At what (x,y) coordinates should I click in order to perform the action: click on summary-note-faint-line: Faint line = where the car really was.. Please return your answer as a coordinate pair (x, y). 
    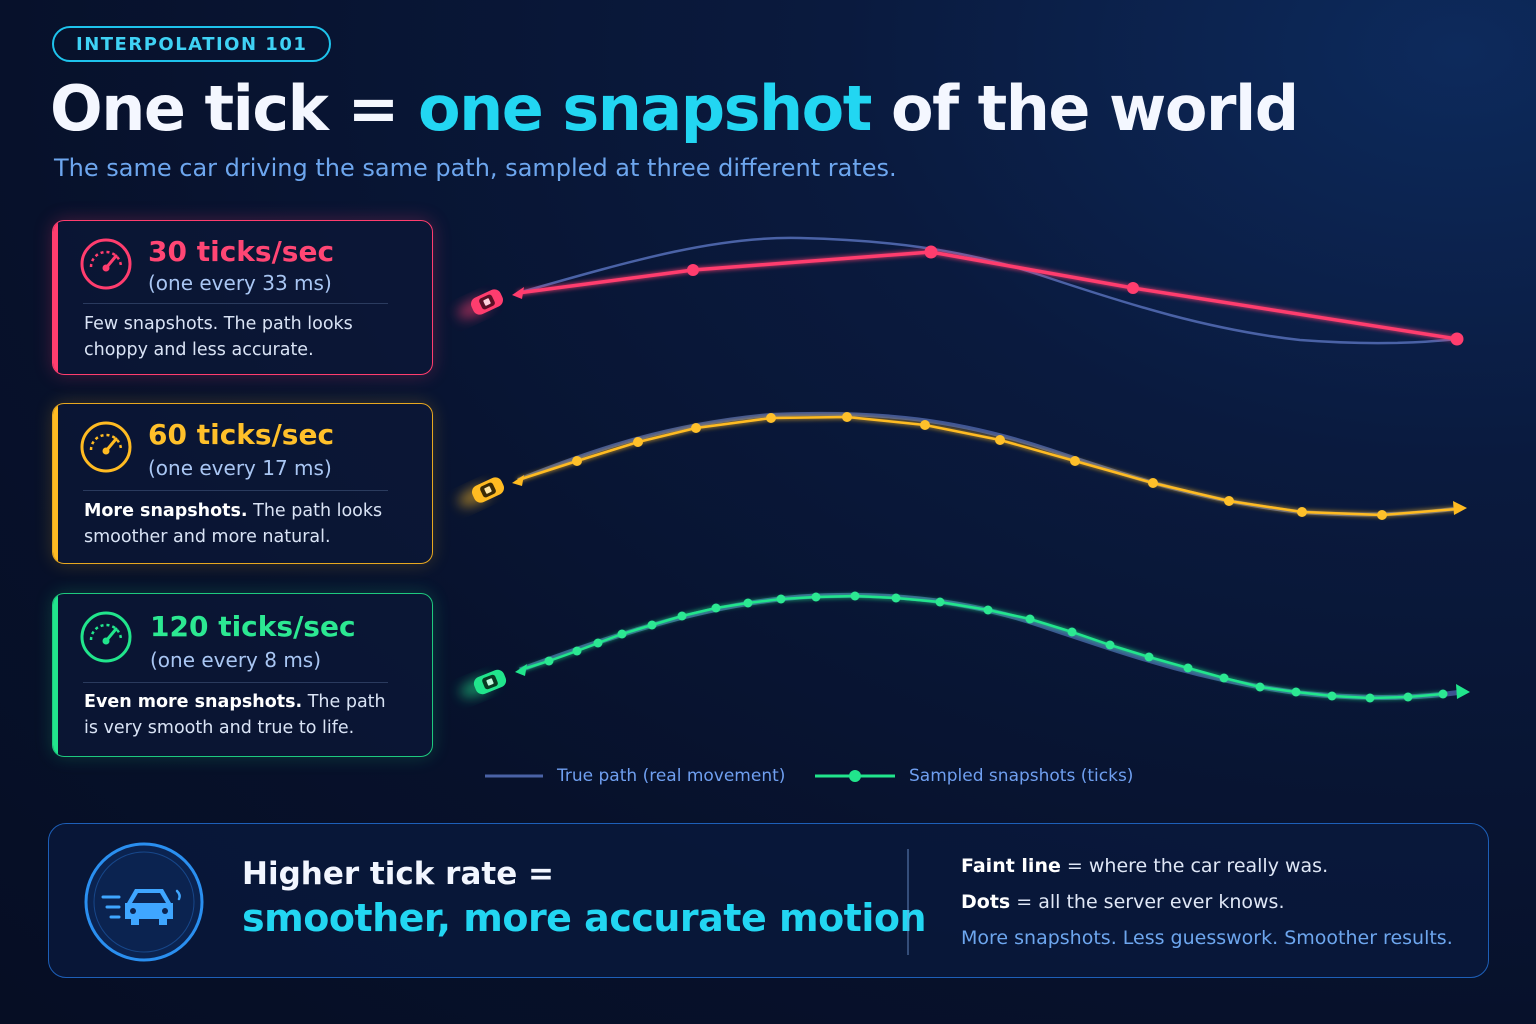
    Looking at the image, I should click on (1144, 866).